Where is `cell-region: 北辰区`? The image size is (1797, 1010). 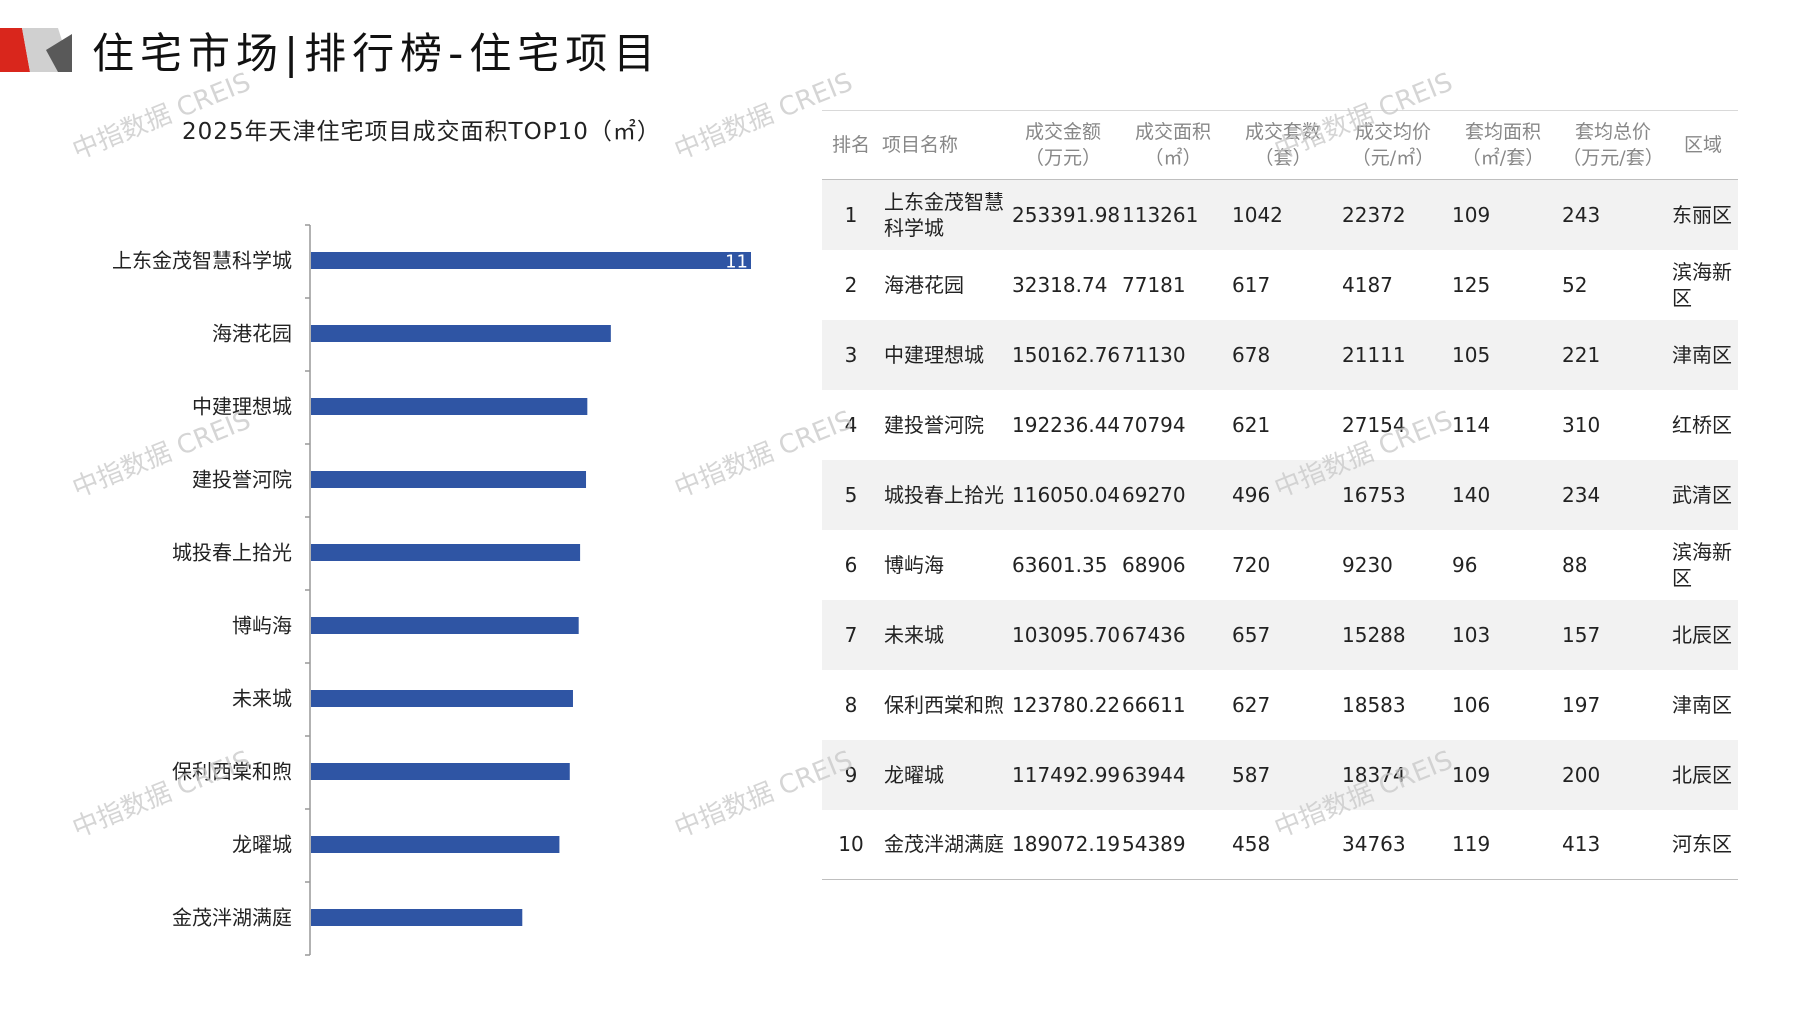 cell-region: 北辰区 is located at coordinates (1702, 634).